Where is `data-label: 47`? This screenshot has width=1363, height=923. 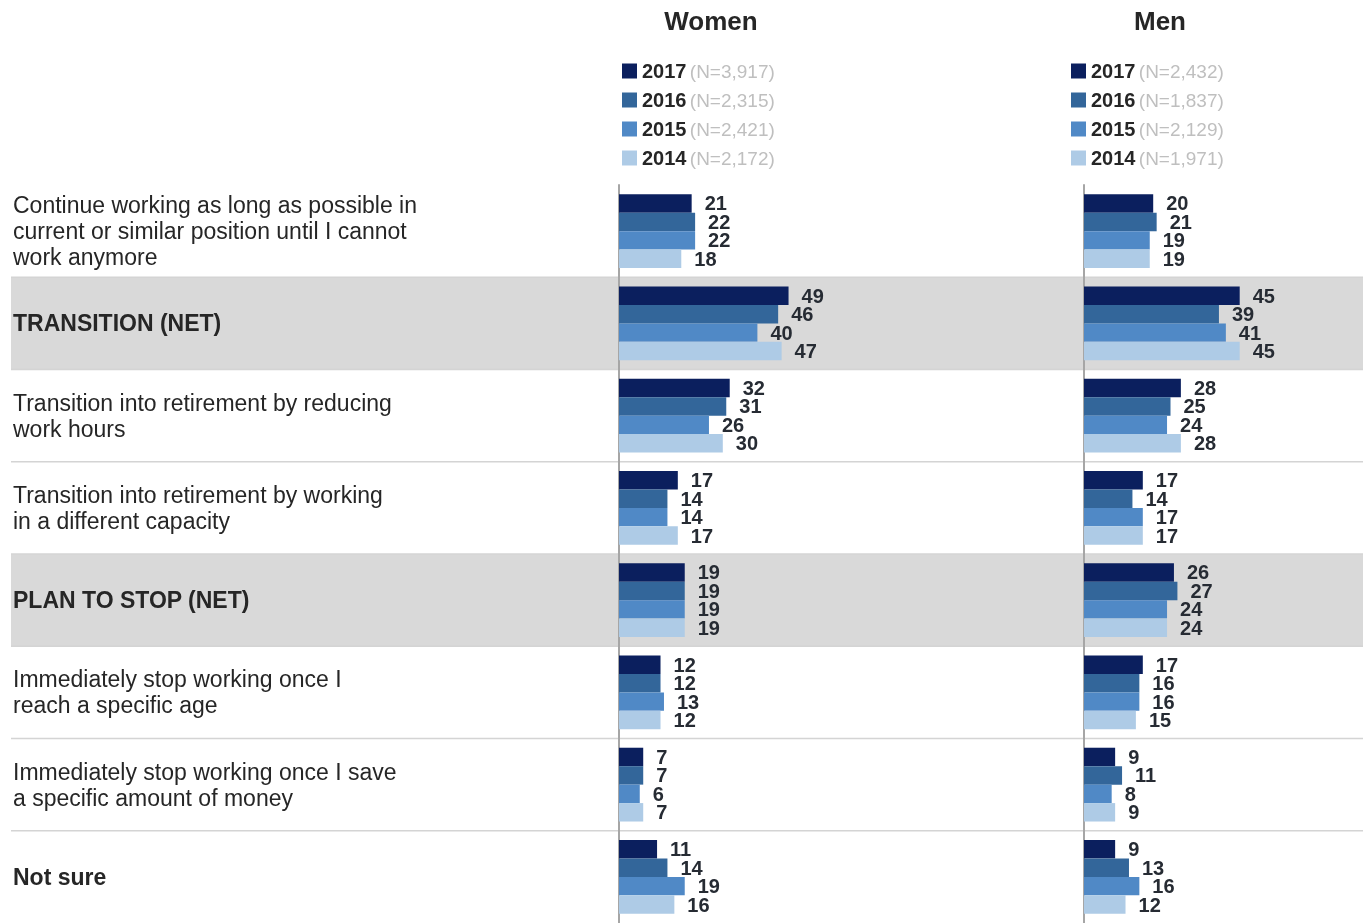
data-label: 47 is located at coordinates (805, 351).